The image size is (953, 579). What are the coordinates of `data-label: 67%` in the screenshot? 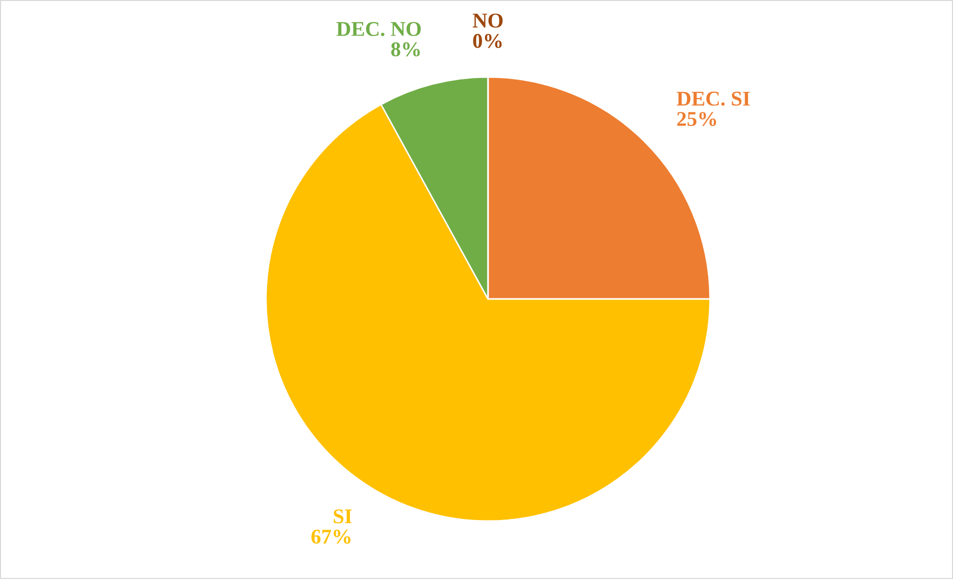 It's located at (330, 537).